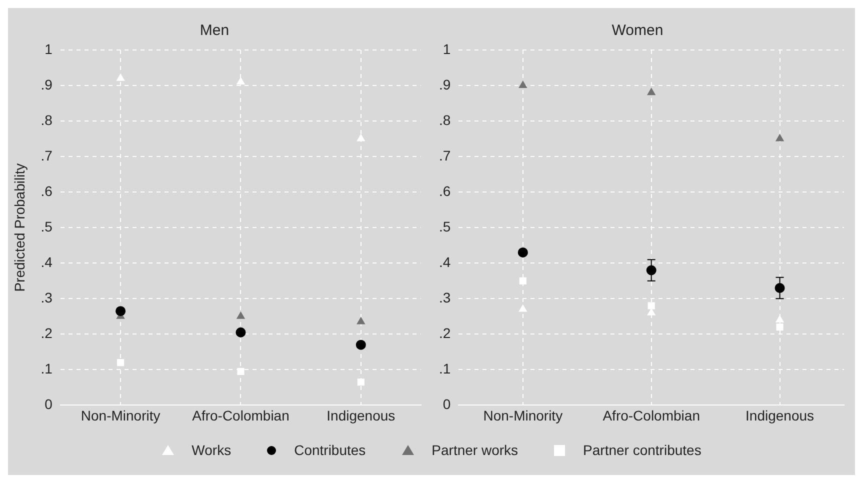 This screenshot has width=863, height=483. What do you see at coordinates (642, 450) in the screenshot?
I see `legend-label: Partner contributes` at bounding box center [642, 450].